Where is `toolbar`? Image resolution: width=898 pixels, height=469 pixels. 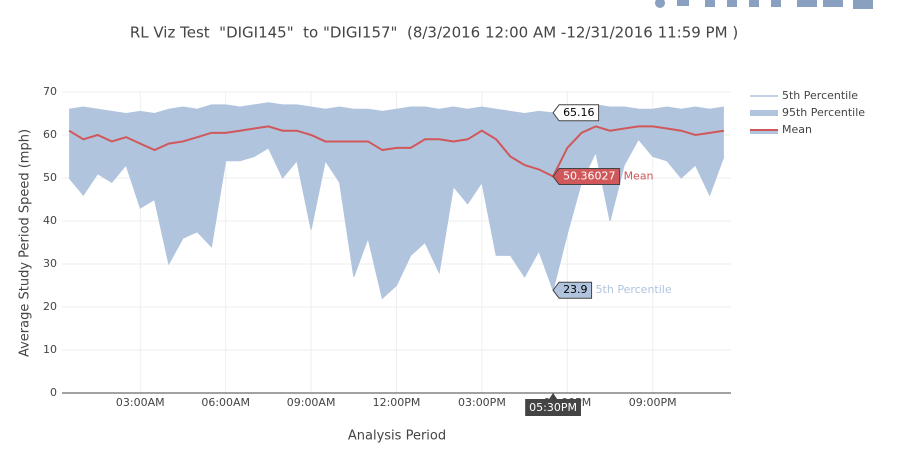 toolbar is located at coordinates (764, 4).